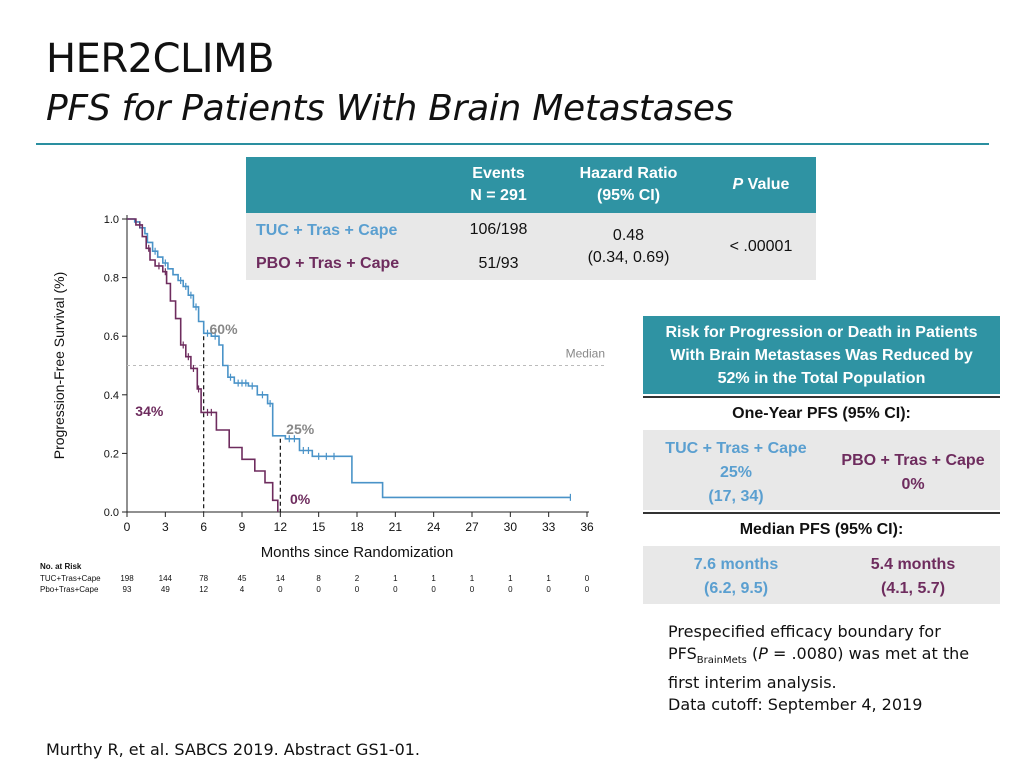  I want to click on header-events: Events N = 291, so click(498, 185).